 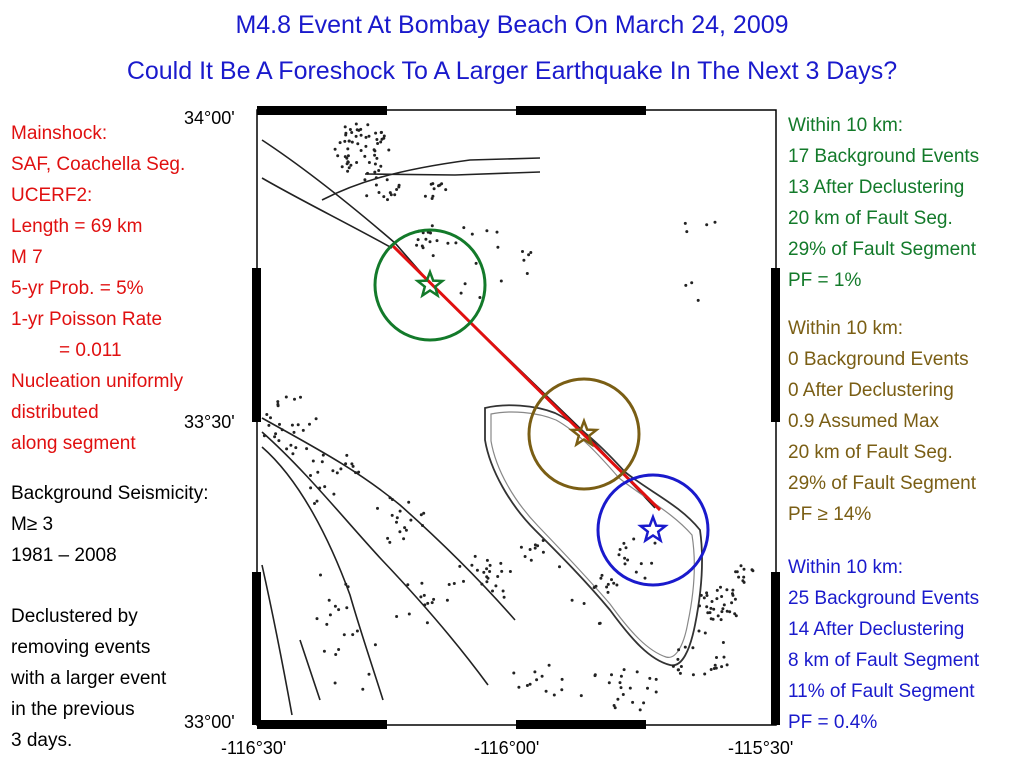 What do you see at coordinates (846, 328) in the screenshot?
I see `stat-line: Within 10 km:` at bounding box center [846, 328].